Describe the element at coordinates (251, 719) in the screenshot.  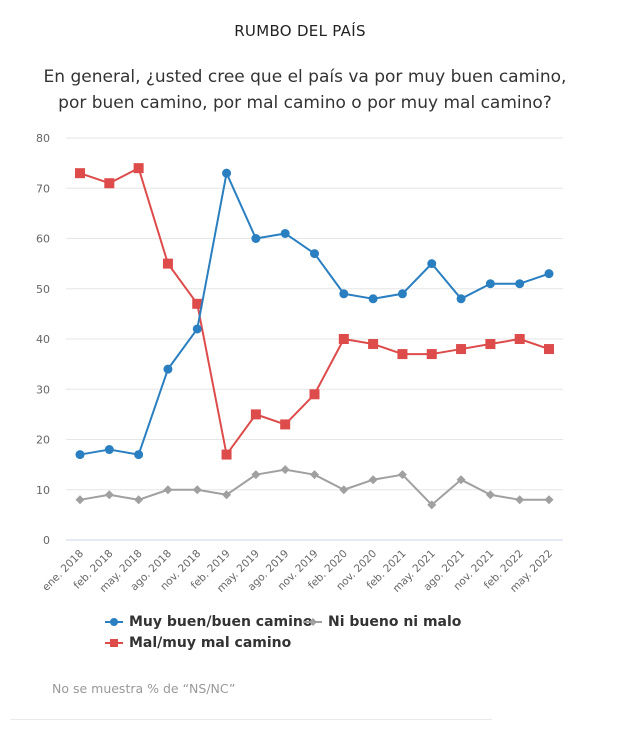
I see `divider` at that location.